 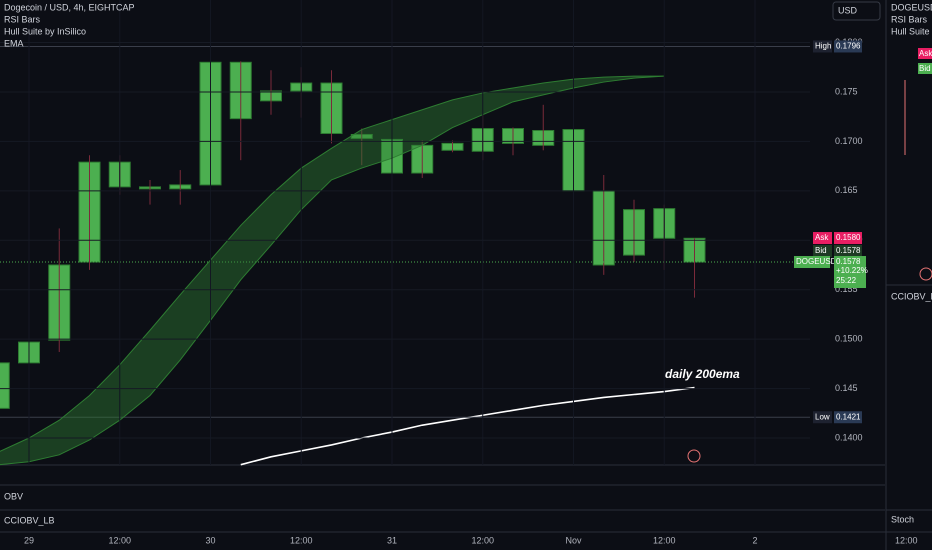 I want to click on candle-body, so click(x=5, y=385).